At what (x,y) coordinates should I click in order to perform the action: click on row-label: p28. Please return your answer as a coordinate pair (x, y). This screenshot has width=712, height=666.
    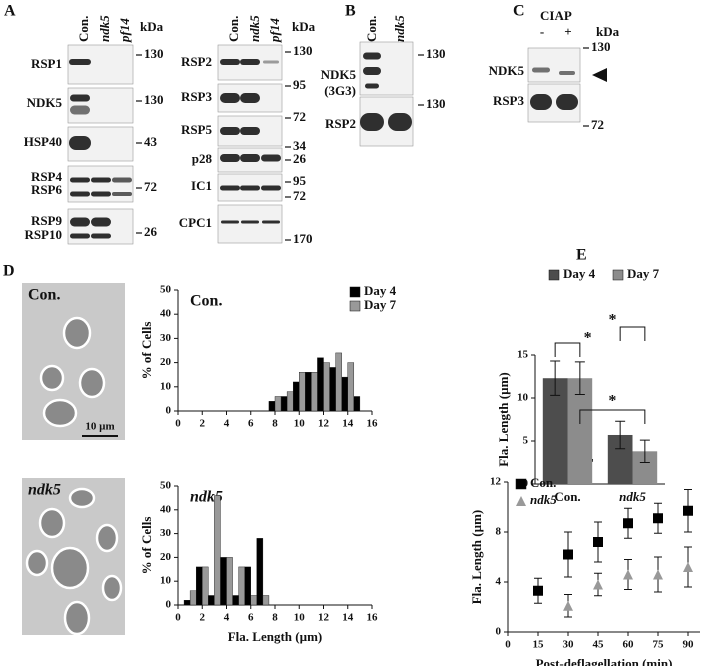
    Looking at the image, I should click on (202, 158).